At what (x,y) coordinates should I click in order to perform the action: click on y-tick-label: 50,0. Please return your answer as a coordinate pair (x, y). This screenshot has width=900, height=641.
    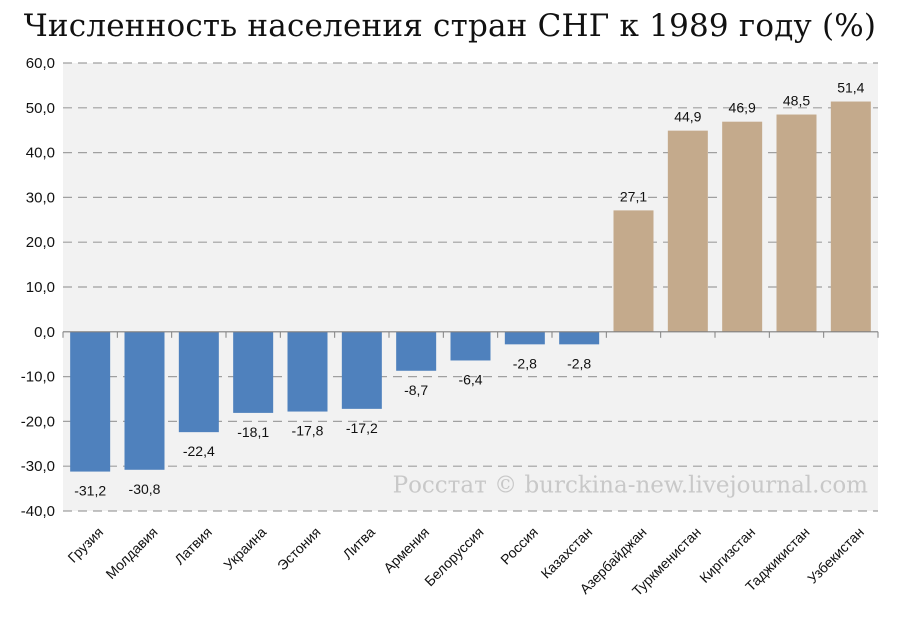
    Looking at the image, I should click on (40, 108).